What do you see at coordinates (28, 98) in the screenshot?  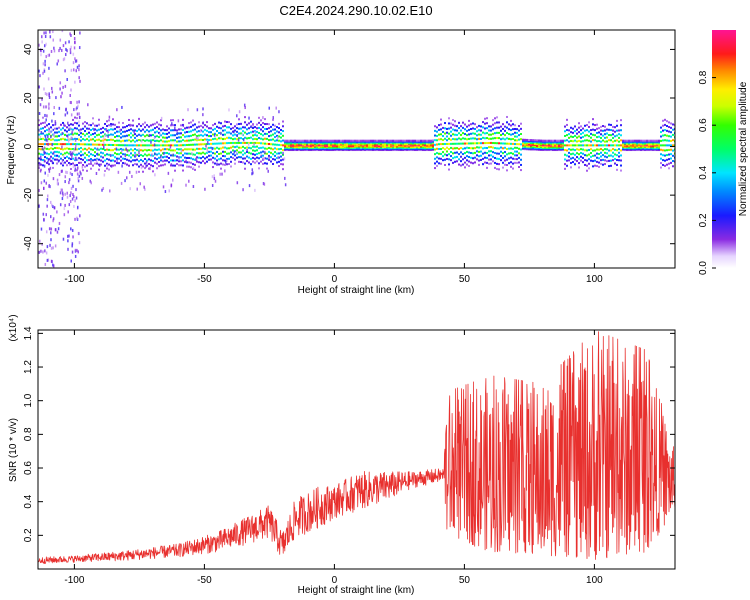 I see `spectrogram-y-tick-label: 20` at bounding box center [28, 98].